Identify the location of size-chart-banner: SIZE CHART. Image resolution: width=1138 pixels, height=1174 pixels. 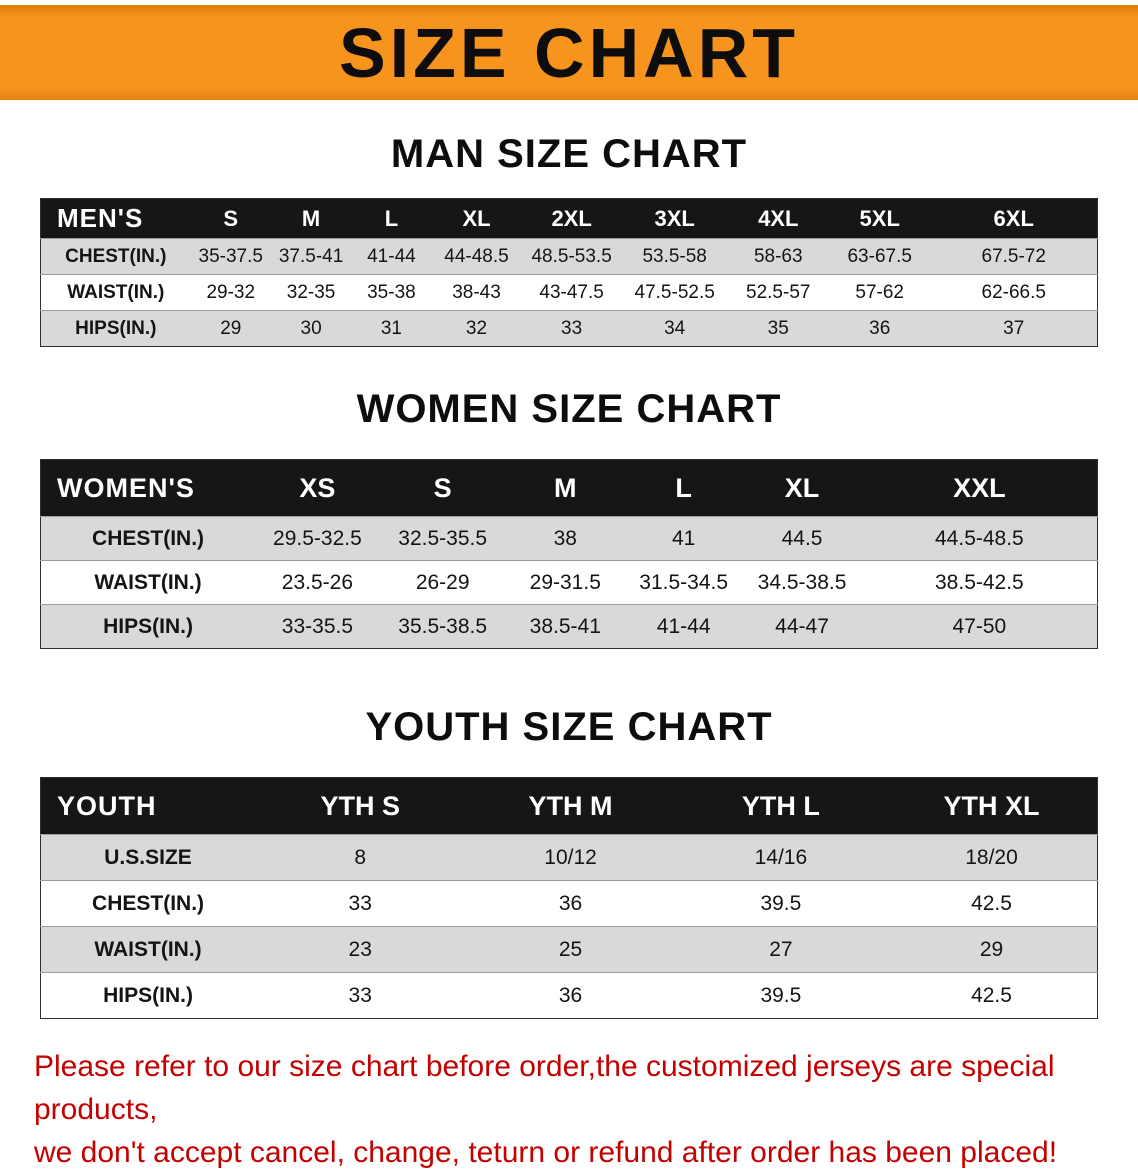
(569, 52).